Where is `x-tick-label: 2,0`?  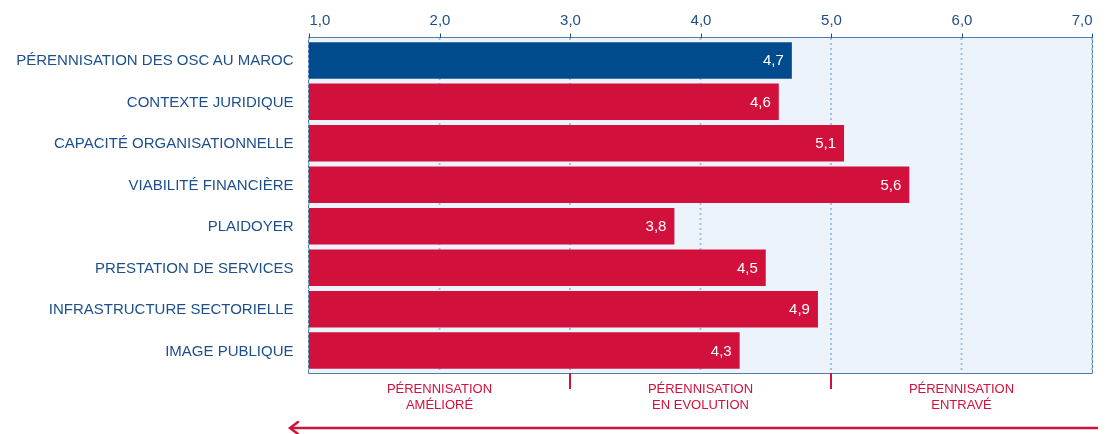
x-tick-label: 2,0 is located at coordinates (440, 19).